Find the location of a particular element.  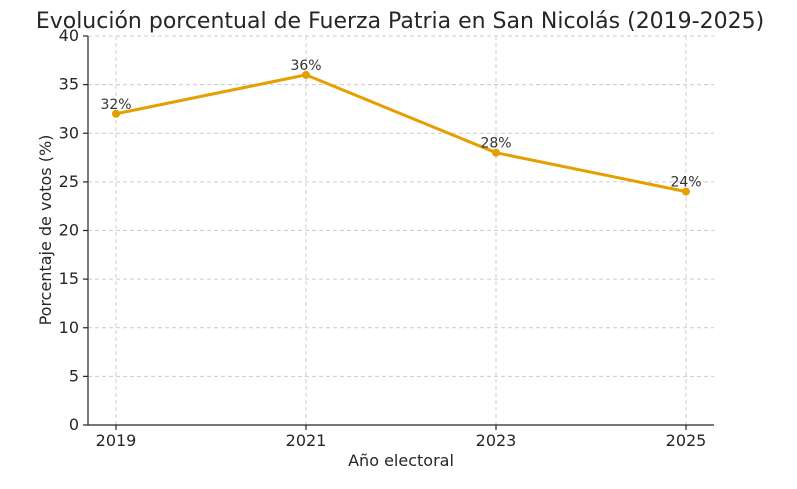

y-tick-label: 0 is located at coordinates (74, 424).